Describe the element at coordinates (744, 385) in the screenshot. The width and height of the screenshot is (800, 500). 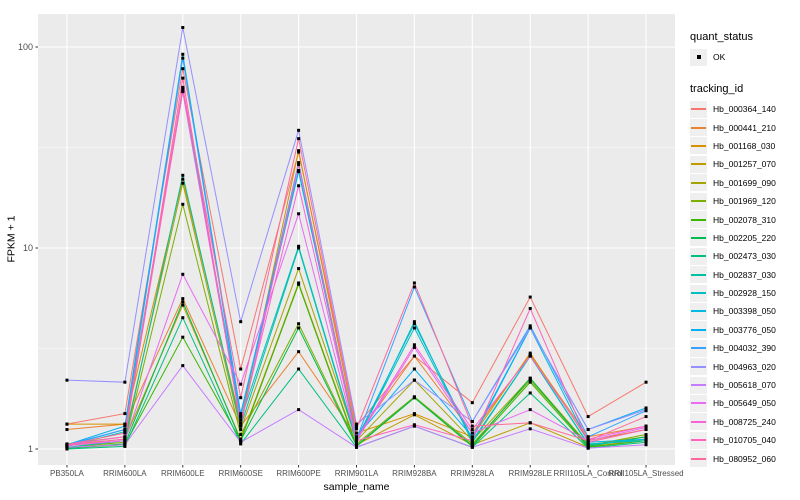
I see `legend-item-Hb_005618_070: Hb_005618_070` at that location.